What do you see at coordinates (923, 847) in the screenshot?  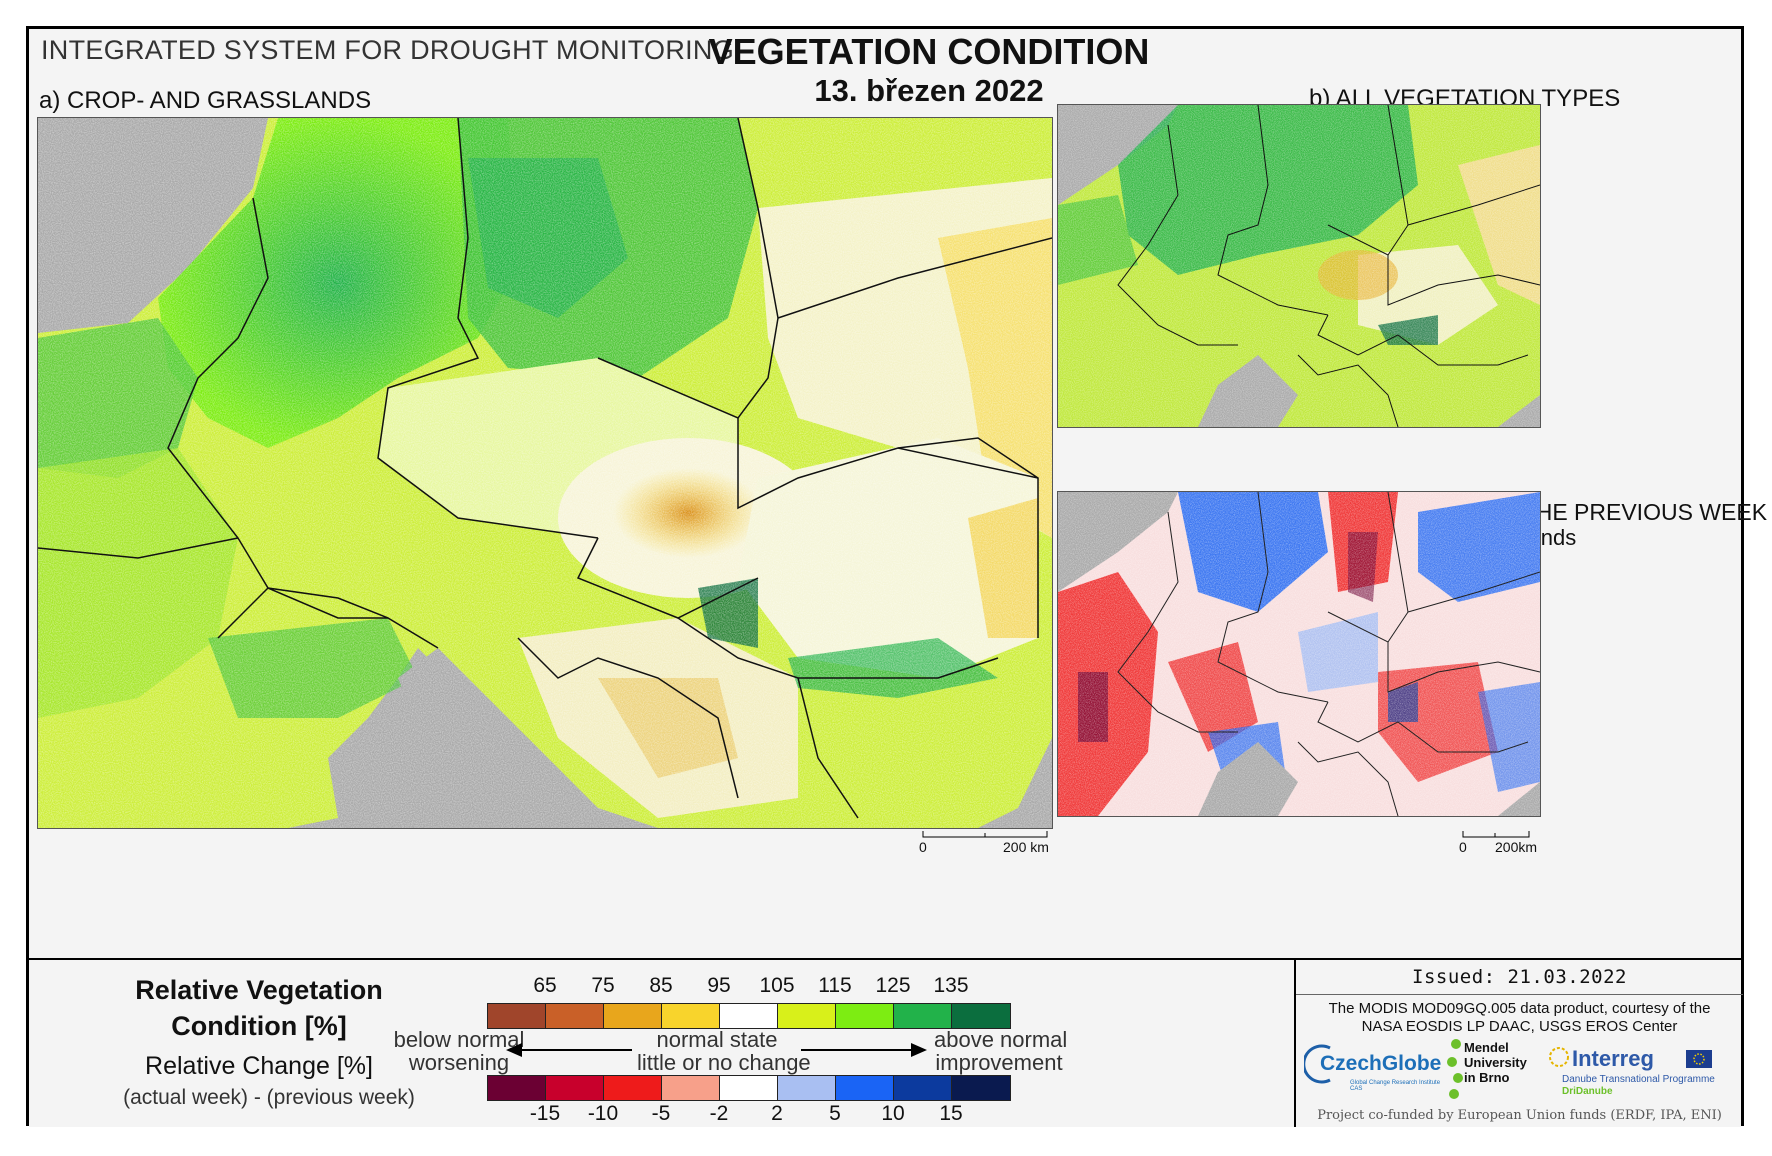 I see `scalebar-main-zero: 0` at bounding box center [923, 847].